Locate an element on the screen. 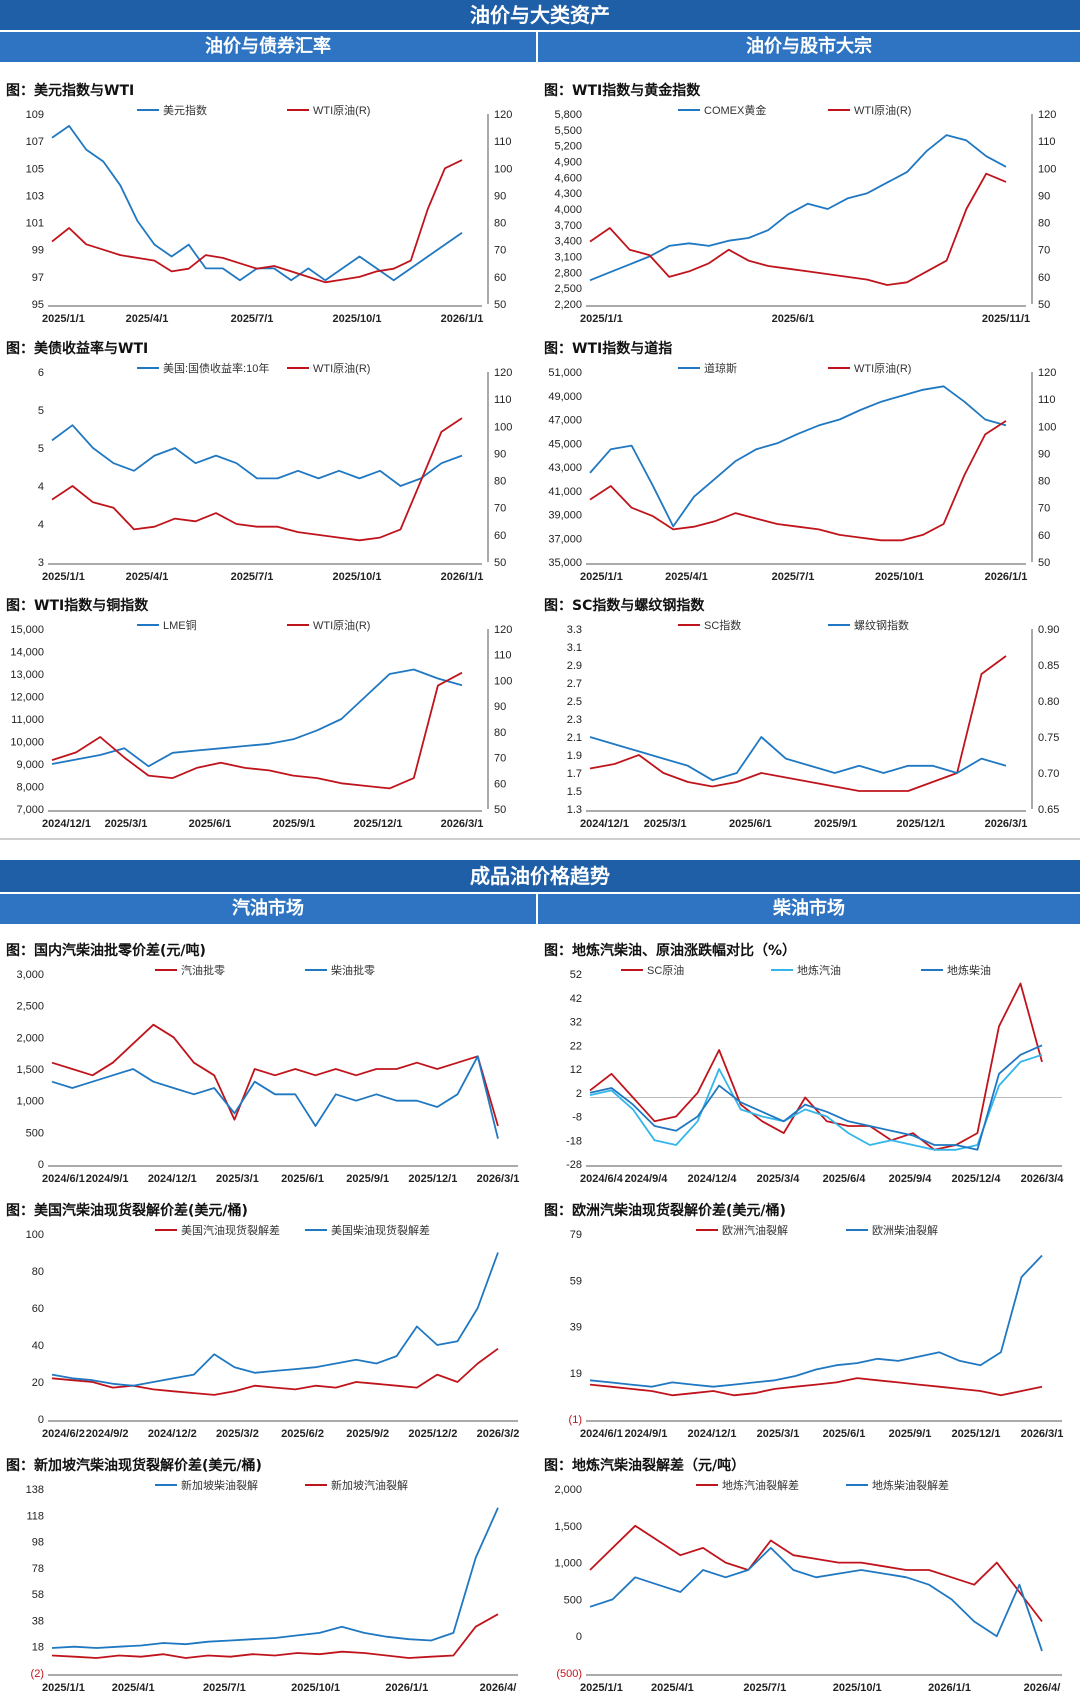  y-left-tick-label: 100 is located at coordinates (35, 1235).